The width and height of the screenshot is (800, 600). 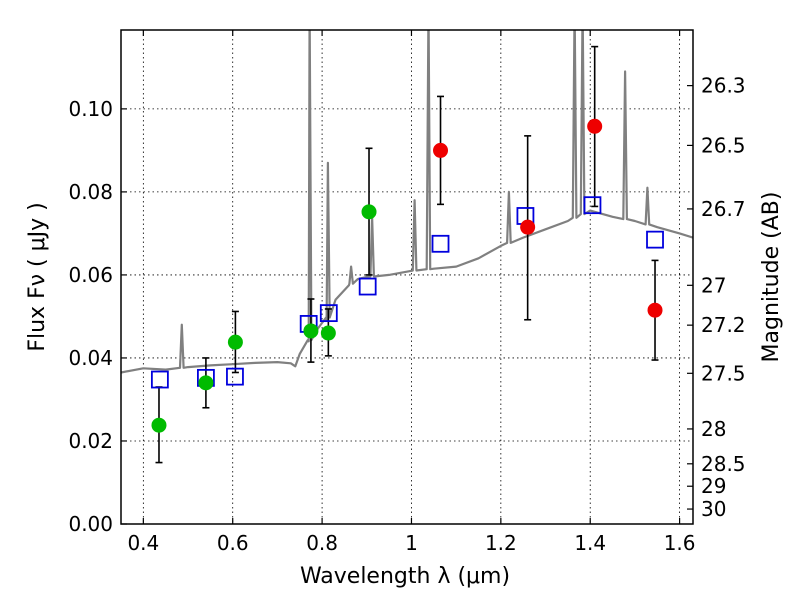 I want to click on y-tick-label: 0.04, so click(x=90, y=358).